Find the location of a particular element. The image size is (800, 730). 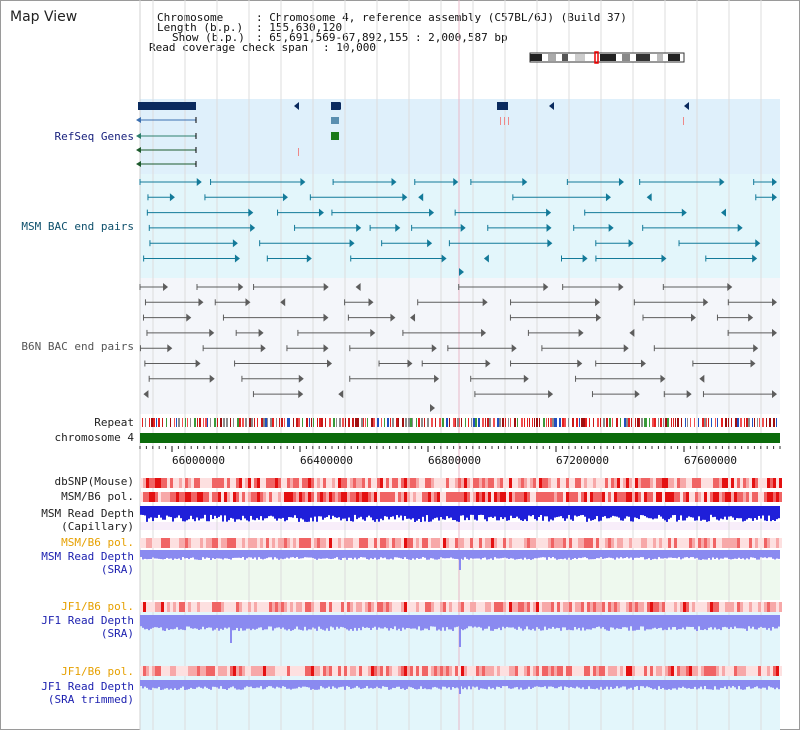

gene-arrow is located at coordinates (138, 120).